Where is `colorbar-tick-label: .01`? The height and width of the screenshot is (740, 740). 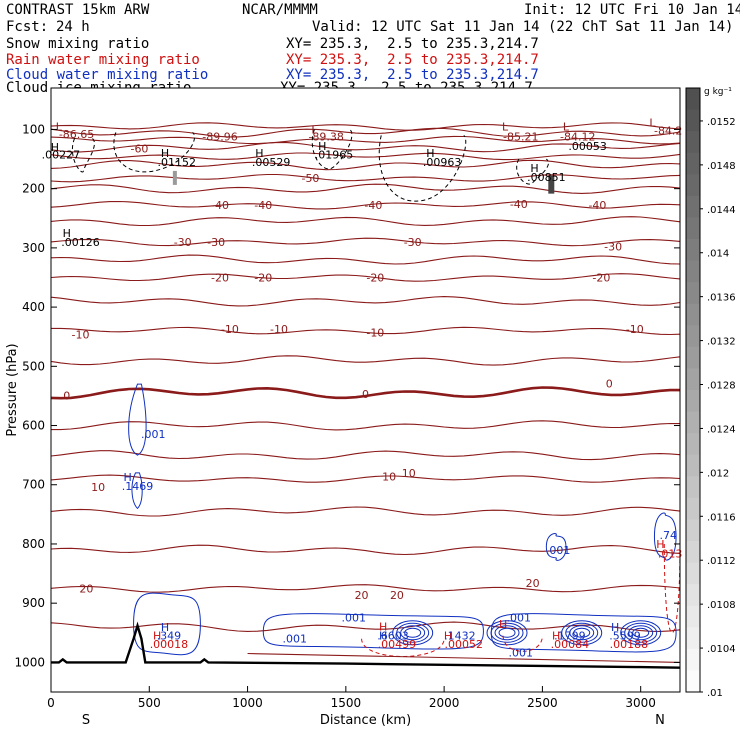 colorbar-tick-label: .01 is located at coordinates (715, 693).